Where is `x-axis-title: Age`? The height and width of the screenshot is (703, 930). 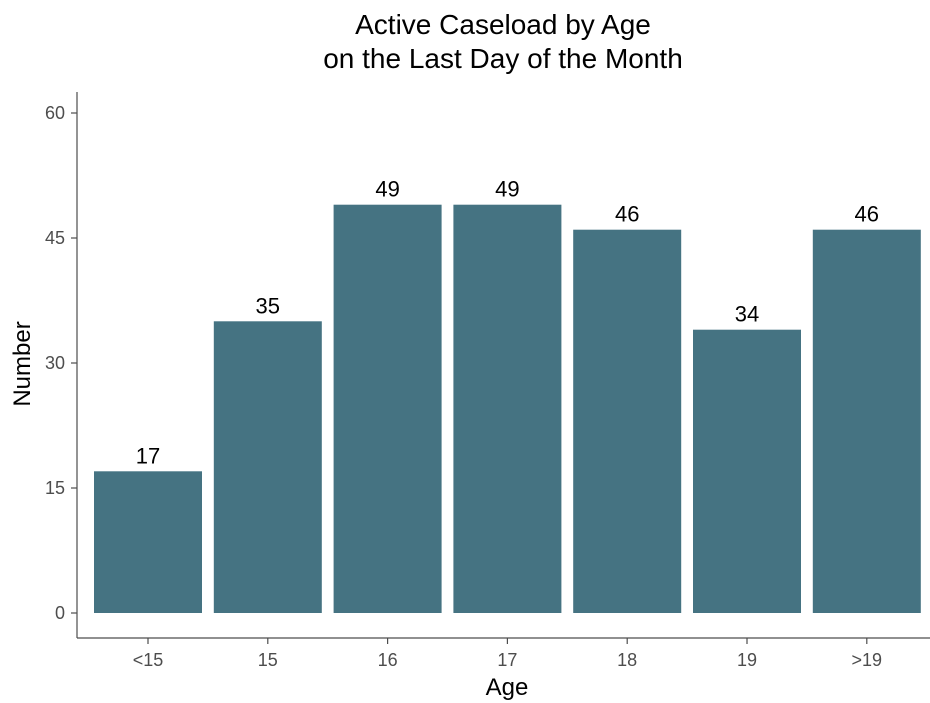 x-axis-title: Age is located at coordinates (507, 687).